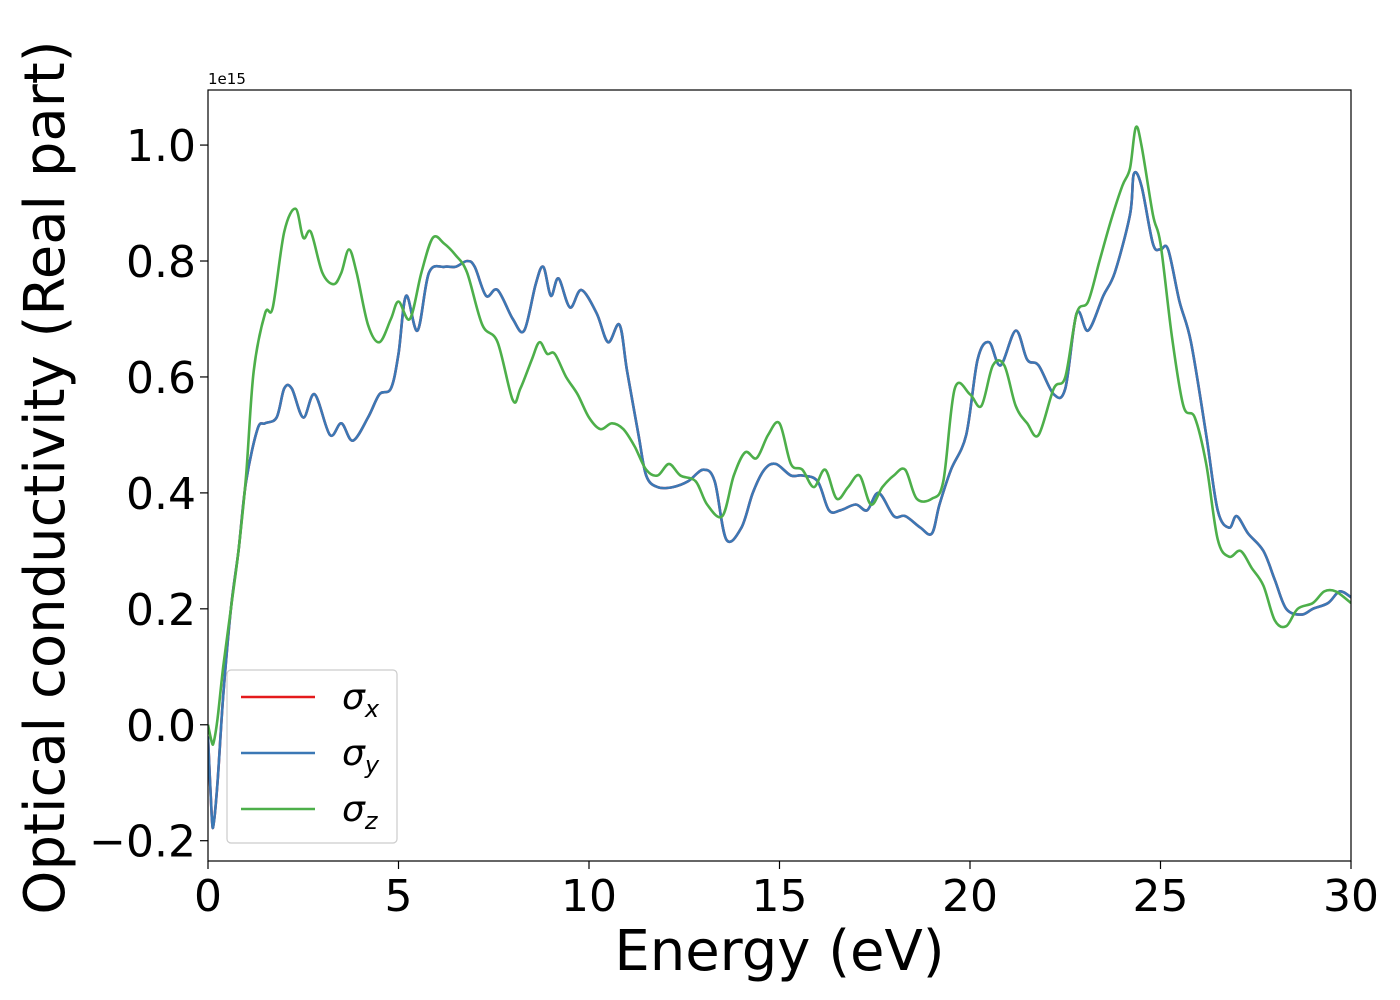 This screenshot has width=1400, height=1000. I want to click on x-tick-label: 20, so click(970, 896).